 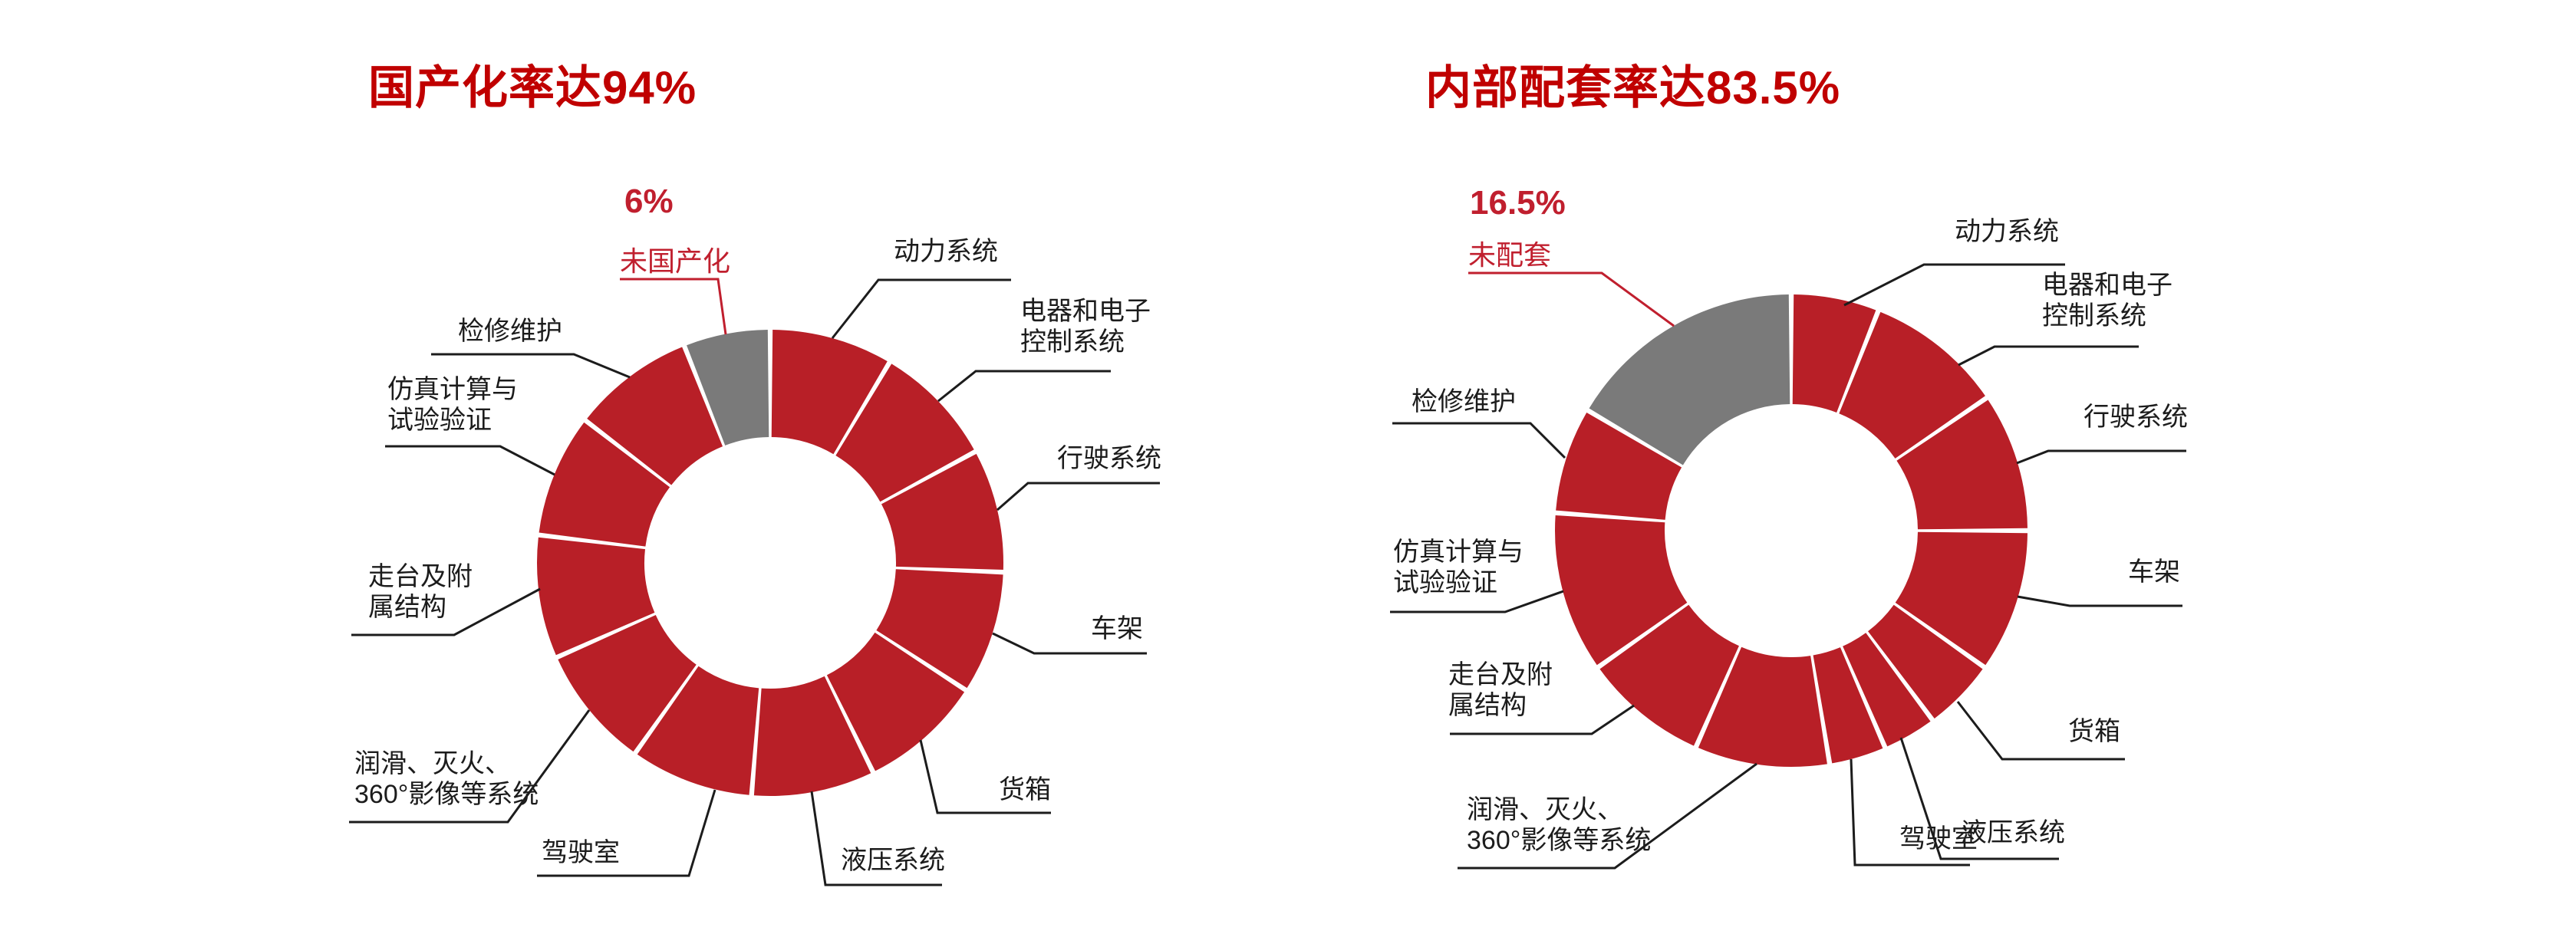 I want to click on donut-right-insourcing, so click(x=1791, y=531).